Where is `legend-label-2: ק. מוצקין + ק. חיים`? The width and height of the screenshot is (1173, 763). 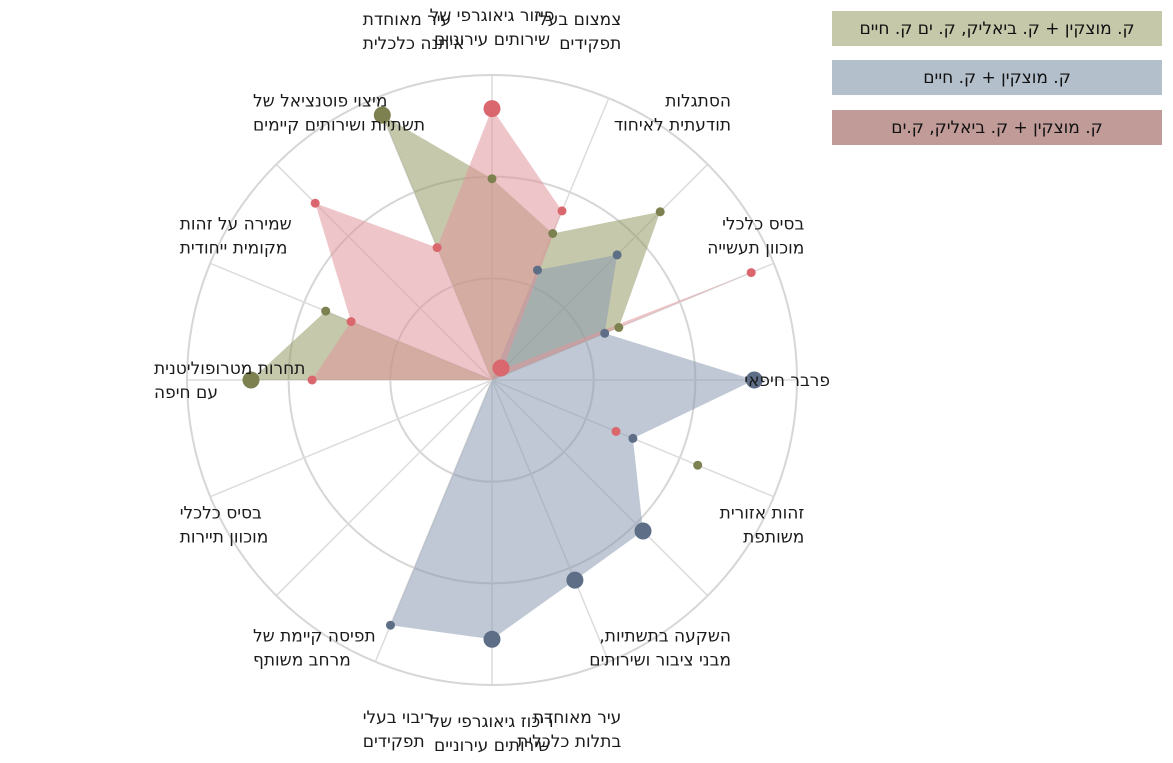
legend-label-2: ק. מוצקין + ק. חיים is located at coordinates (997, 77).